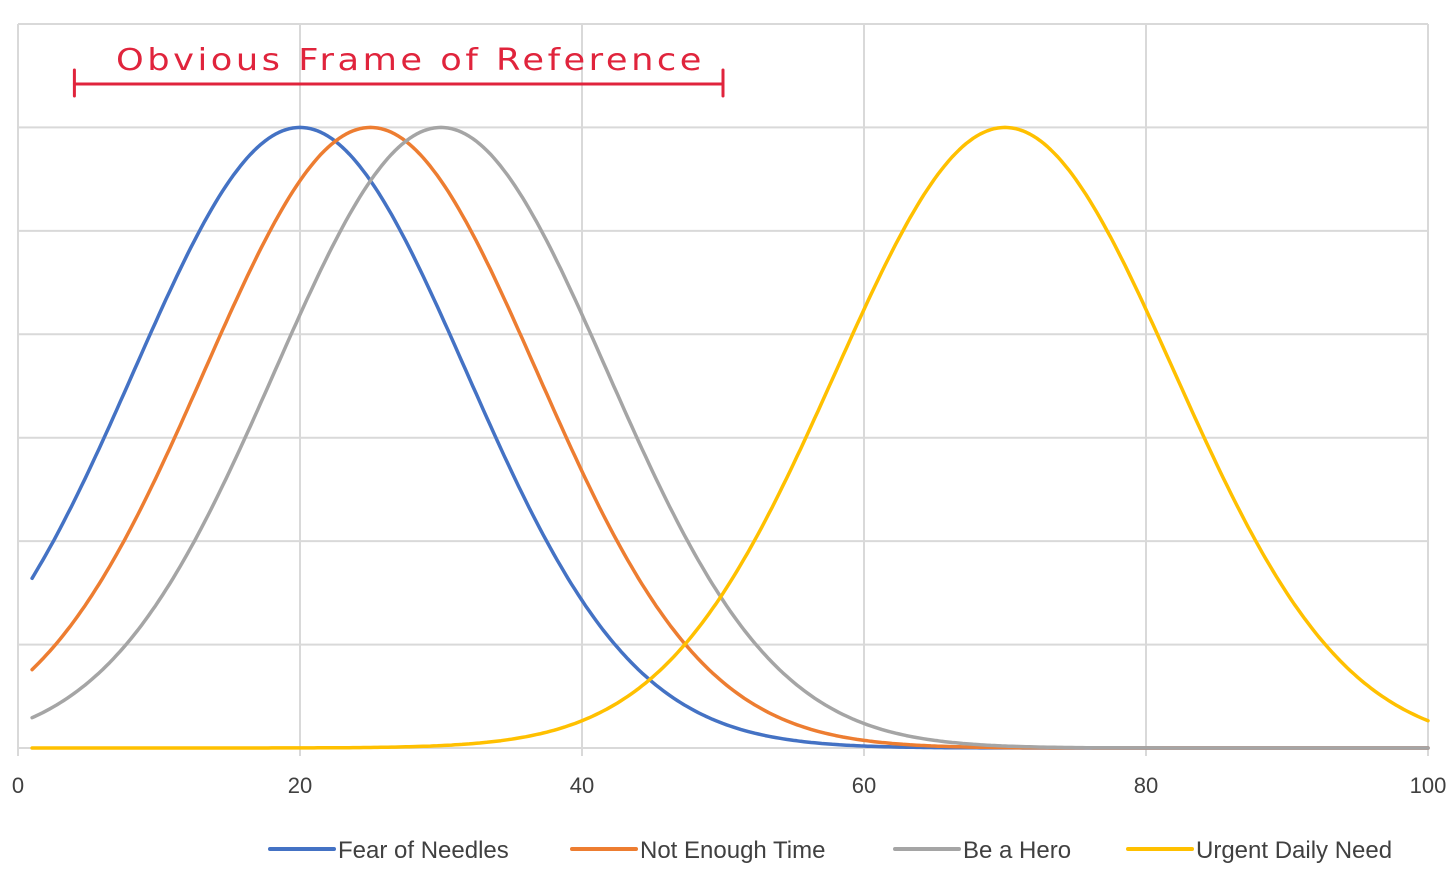 The width and height of the screenshot is (1456, 882). Describe the element at coordinates (1428, 785) in the screenshot. I see `x-tick-label: 100` at that location.